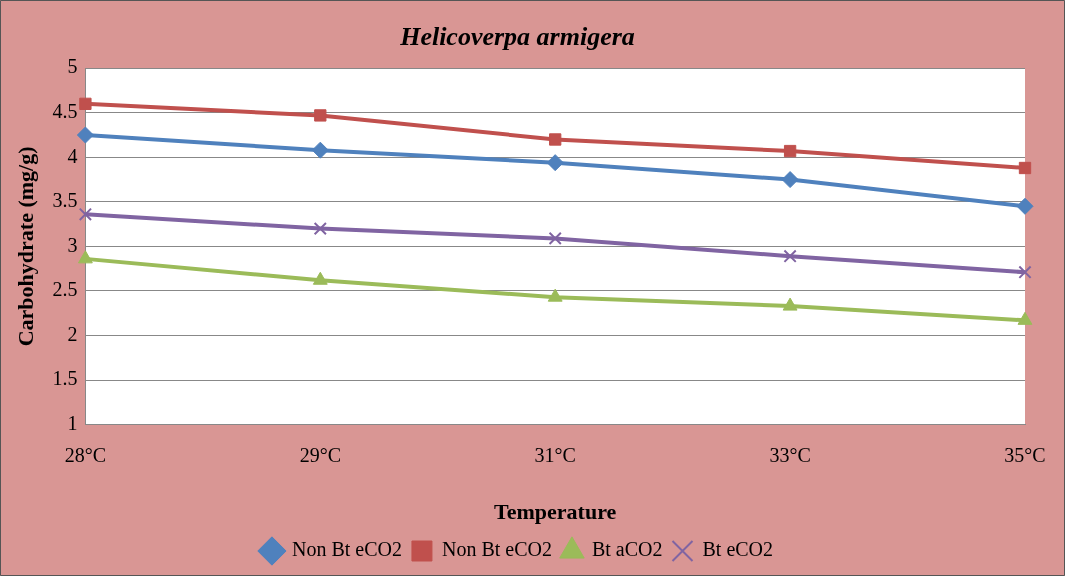 Image resolution: width=1065 pixels, height=576 pixels. Describe the element at coordinates (1025, 454) in the screenshot. I see `x-tick-label: 35°C` at that location.